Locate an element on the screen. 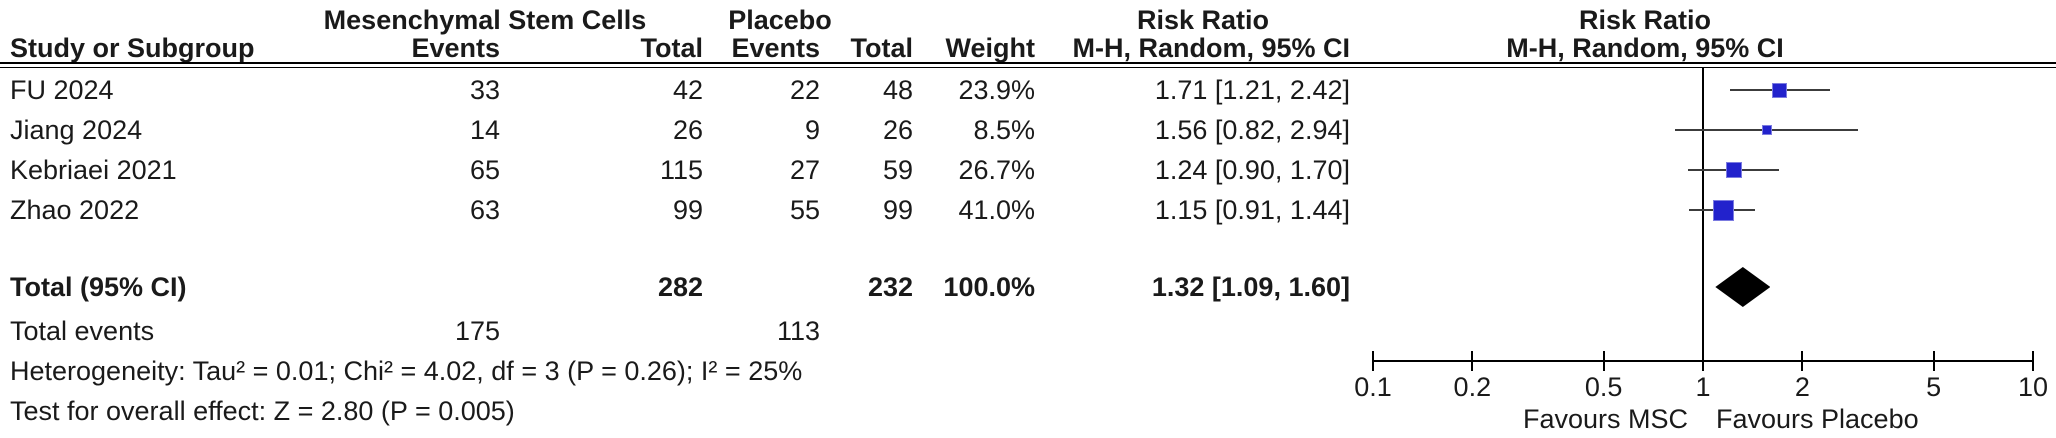  total-row-n-msc: 282 is located at coordinates (680, 287).